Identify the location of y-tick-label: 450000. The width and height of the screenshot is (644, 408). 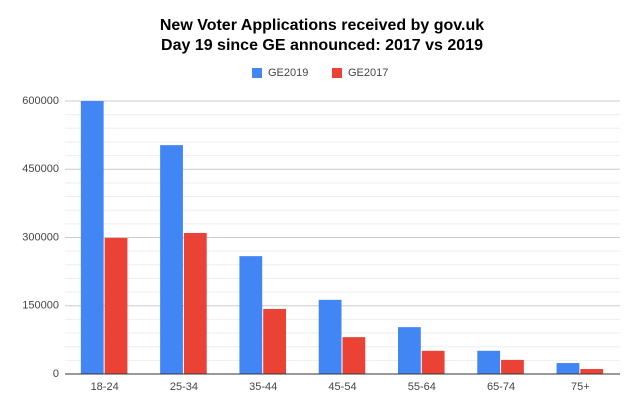
(40, 169).